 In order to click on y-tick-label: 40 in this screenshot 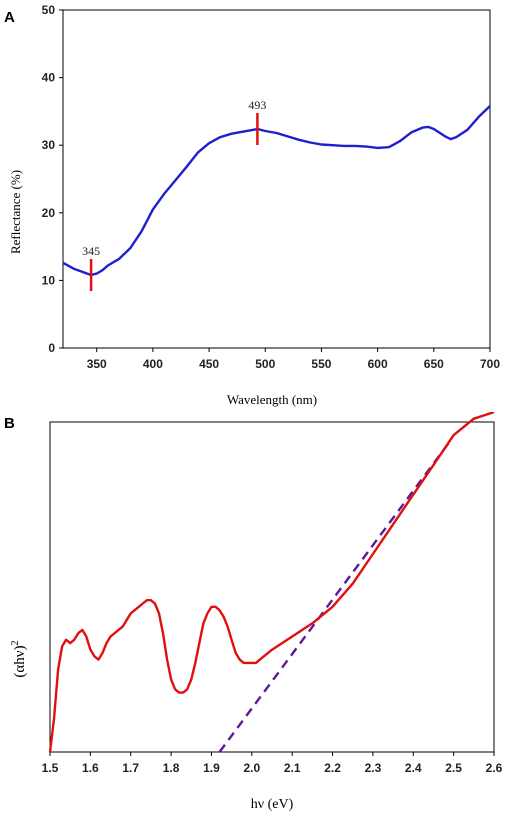, I will do `click(49, 78)`.